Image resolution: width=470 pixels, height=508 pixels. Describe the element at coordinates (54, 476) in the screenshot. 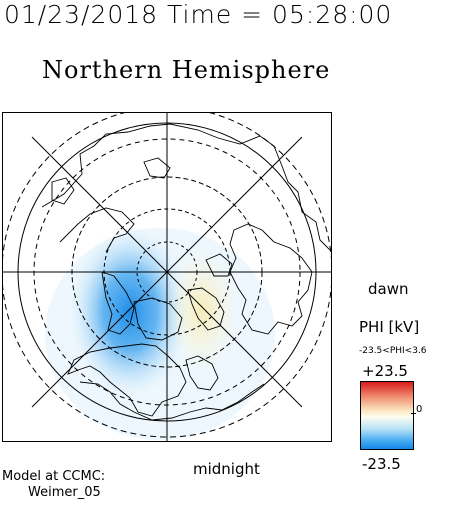

I see `model-label: Model at CCMC:` at that location.